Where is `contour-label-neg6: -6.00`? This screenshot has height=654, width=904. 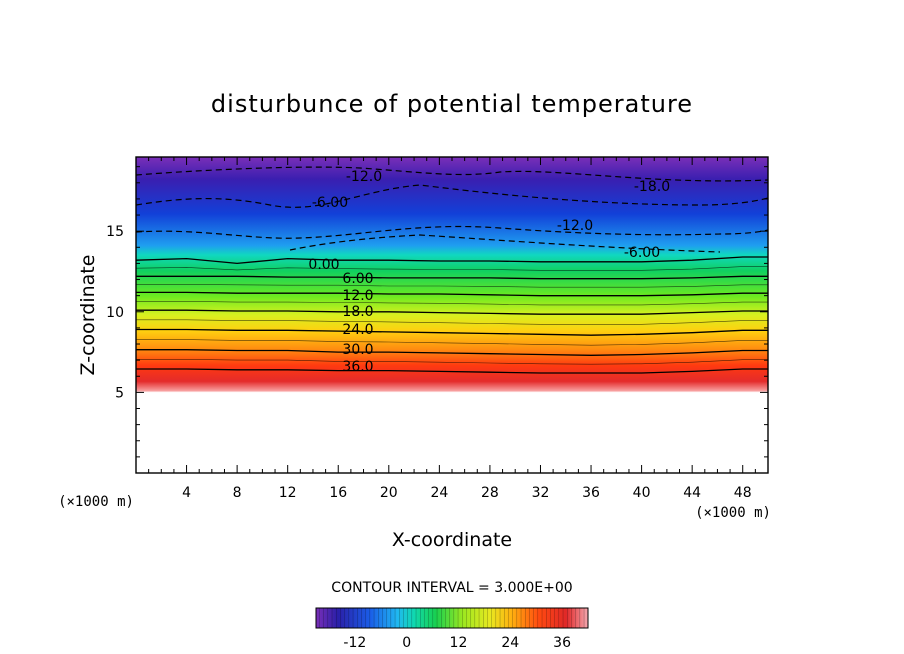
contour-label-neg6: -6.00 is located at coordinates (642, 253).